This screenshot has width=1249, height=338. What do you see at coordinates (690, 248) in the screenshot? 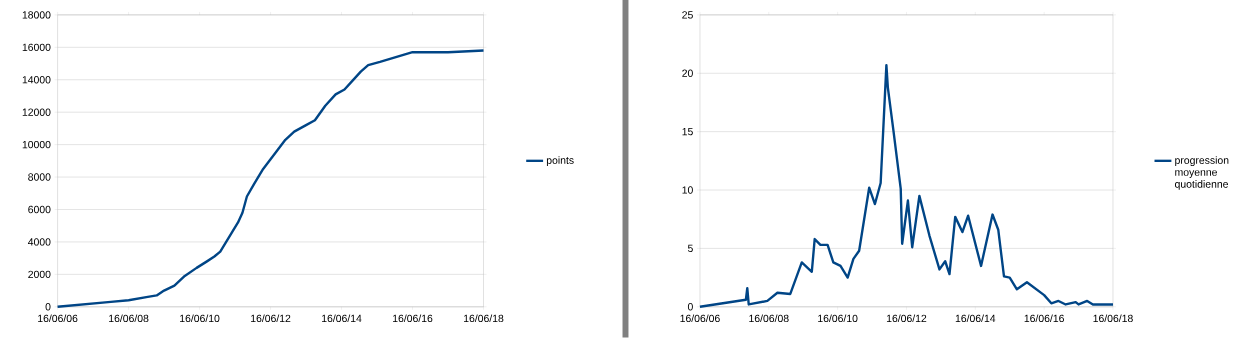
I see `y-tick-label: 5` at bounding box center [690, 248].